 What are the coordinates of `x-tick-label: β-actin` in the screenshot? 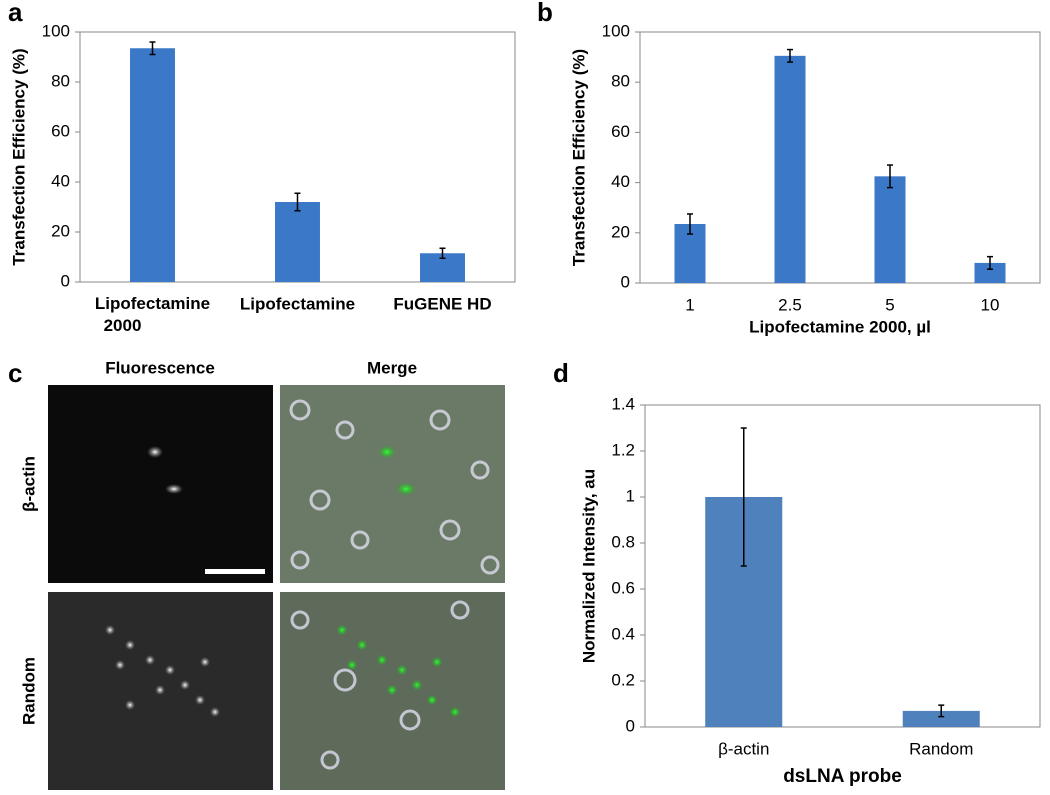 It's located at (743, 748).